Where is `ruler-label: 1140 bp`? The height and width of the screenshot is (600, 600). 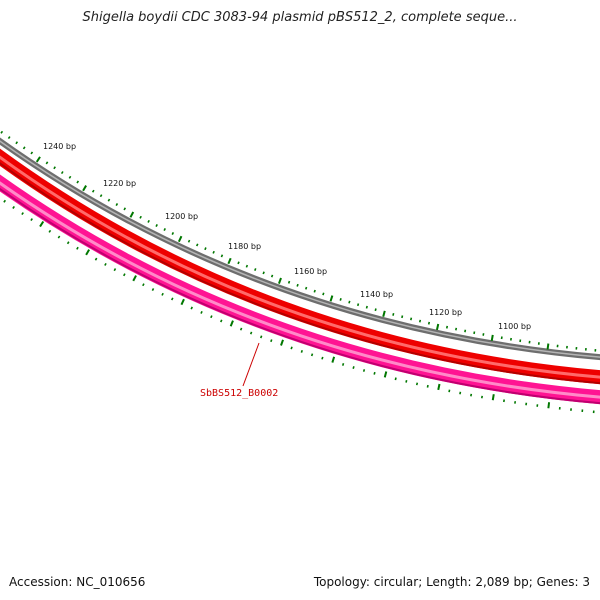 ruler-label: 1140 bp is located at coordinates (376, 294).